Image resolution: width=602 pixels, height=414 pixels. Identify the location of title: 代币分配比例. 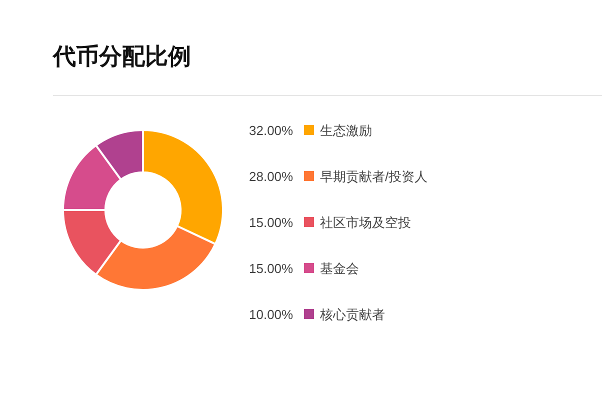
(122, 56).